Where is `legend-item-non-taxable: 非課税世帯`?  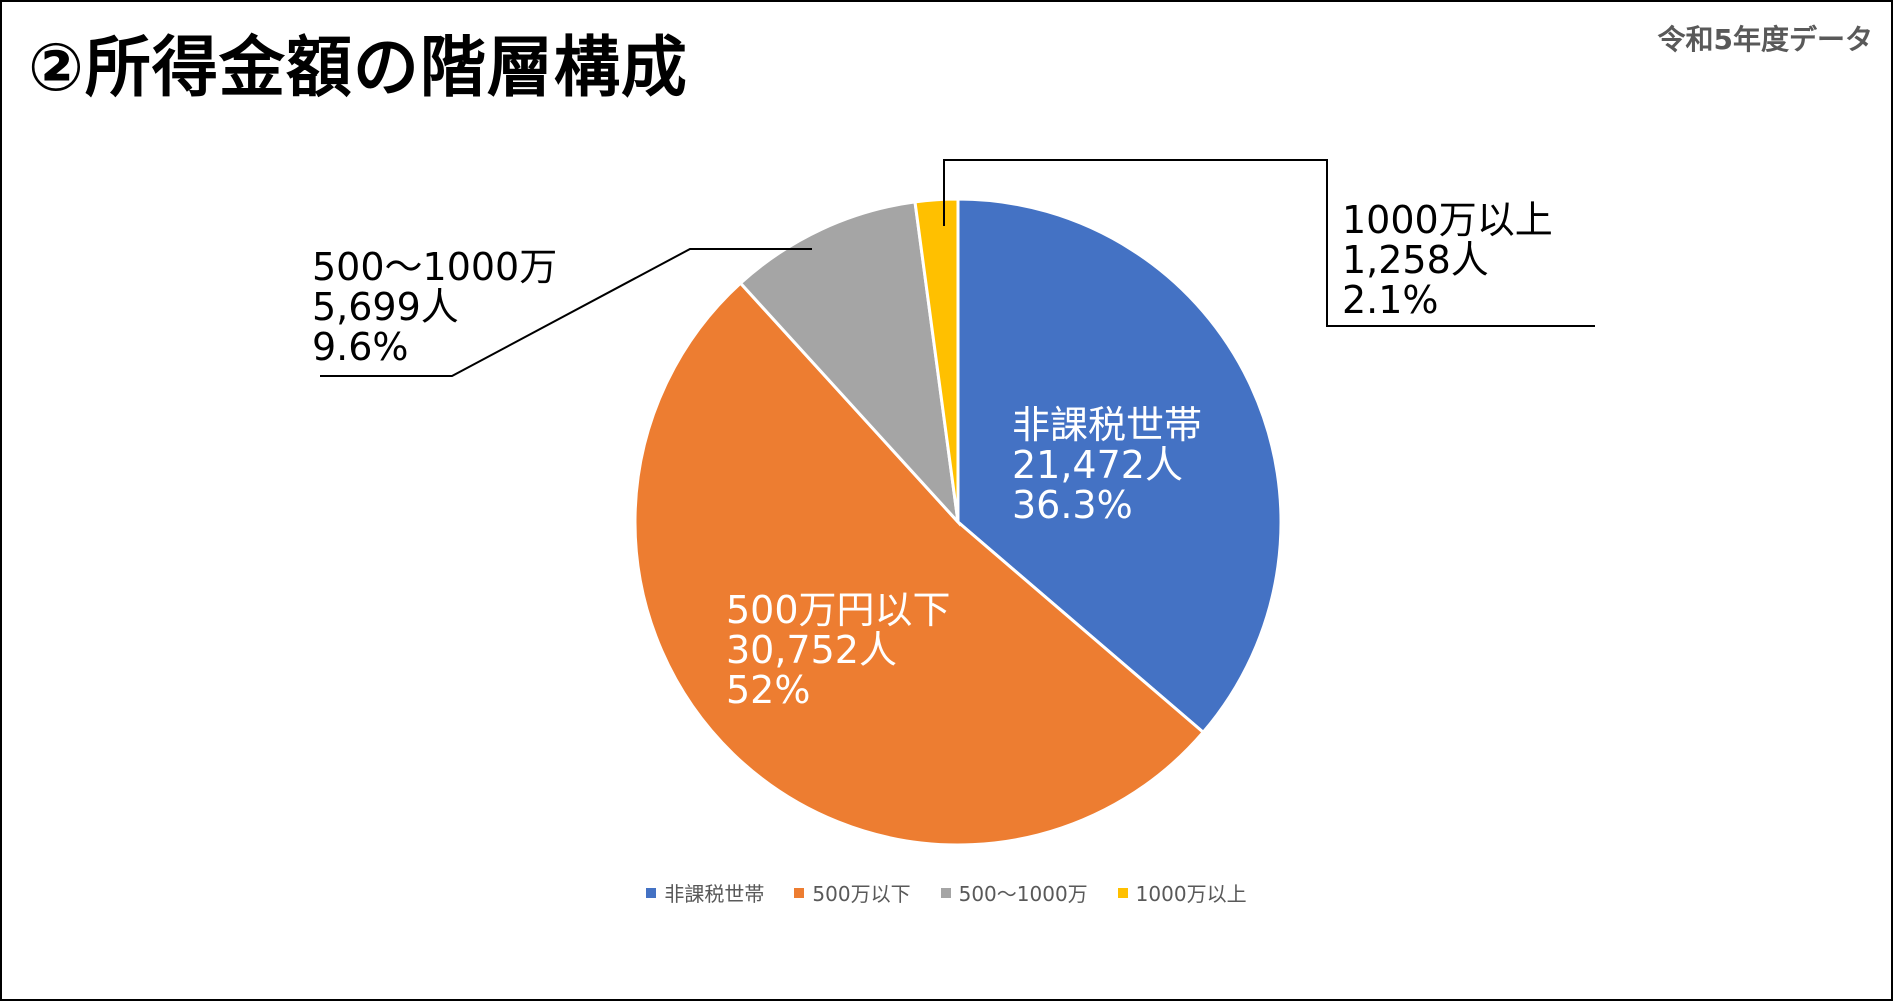
legend-item-non-taxable: 非課税世帯 is located at coordinates (705, 892).